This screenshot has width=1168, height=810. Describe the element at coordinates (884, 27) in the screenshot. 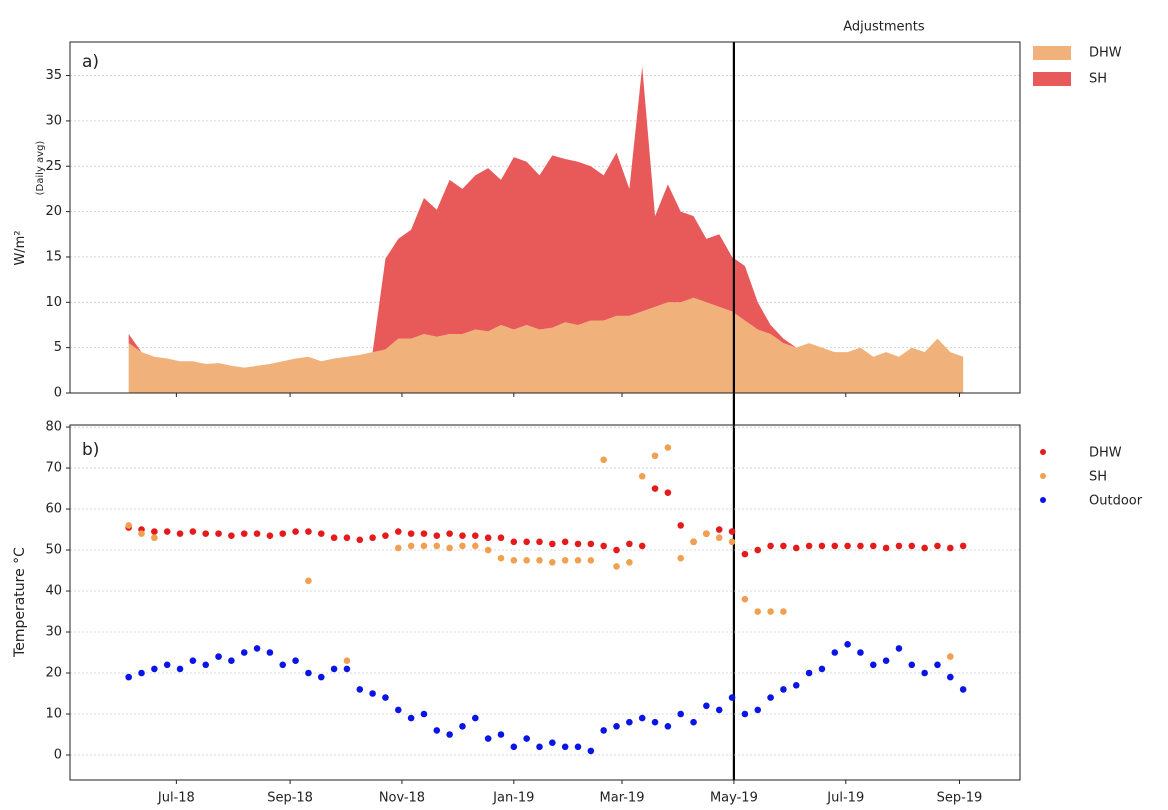

I see `annotation-text: Adjustments` at that location.